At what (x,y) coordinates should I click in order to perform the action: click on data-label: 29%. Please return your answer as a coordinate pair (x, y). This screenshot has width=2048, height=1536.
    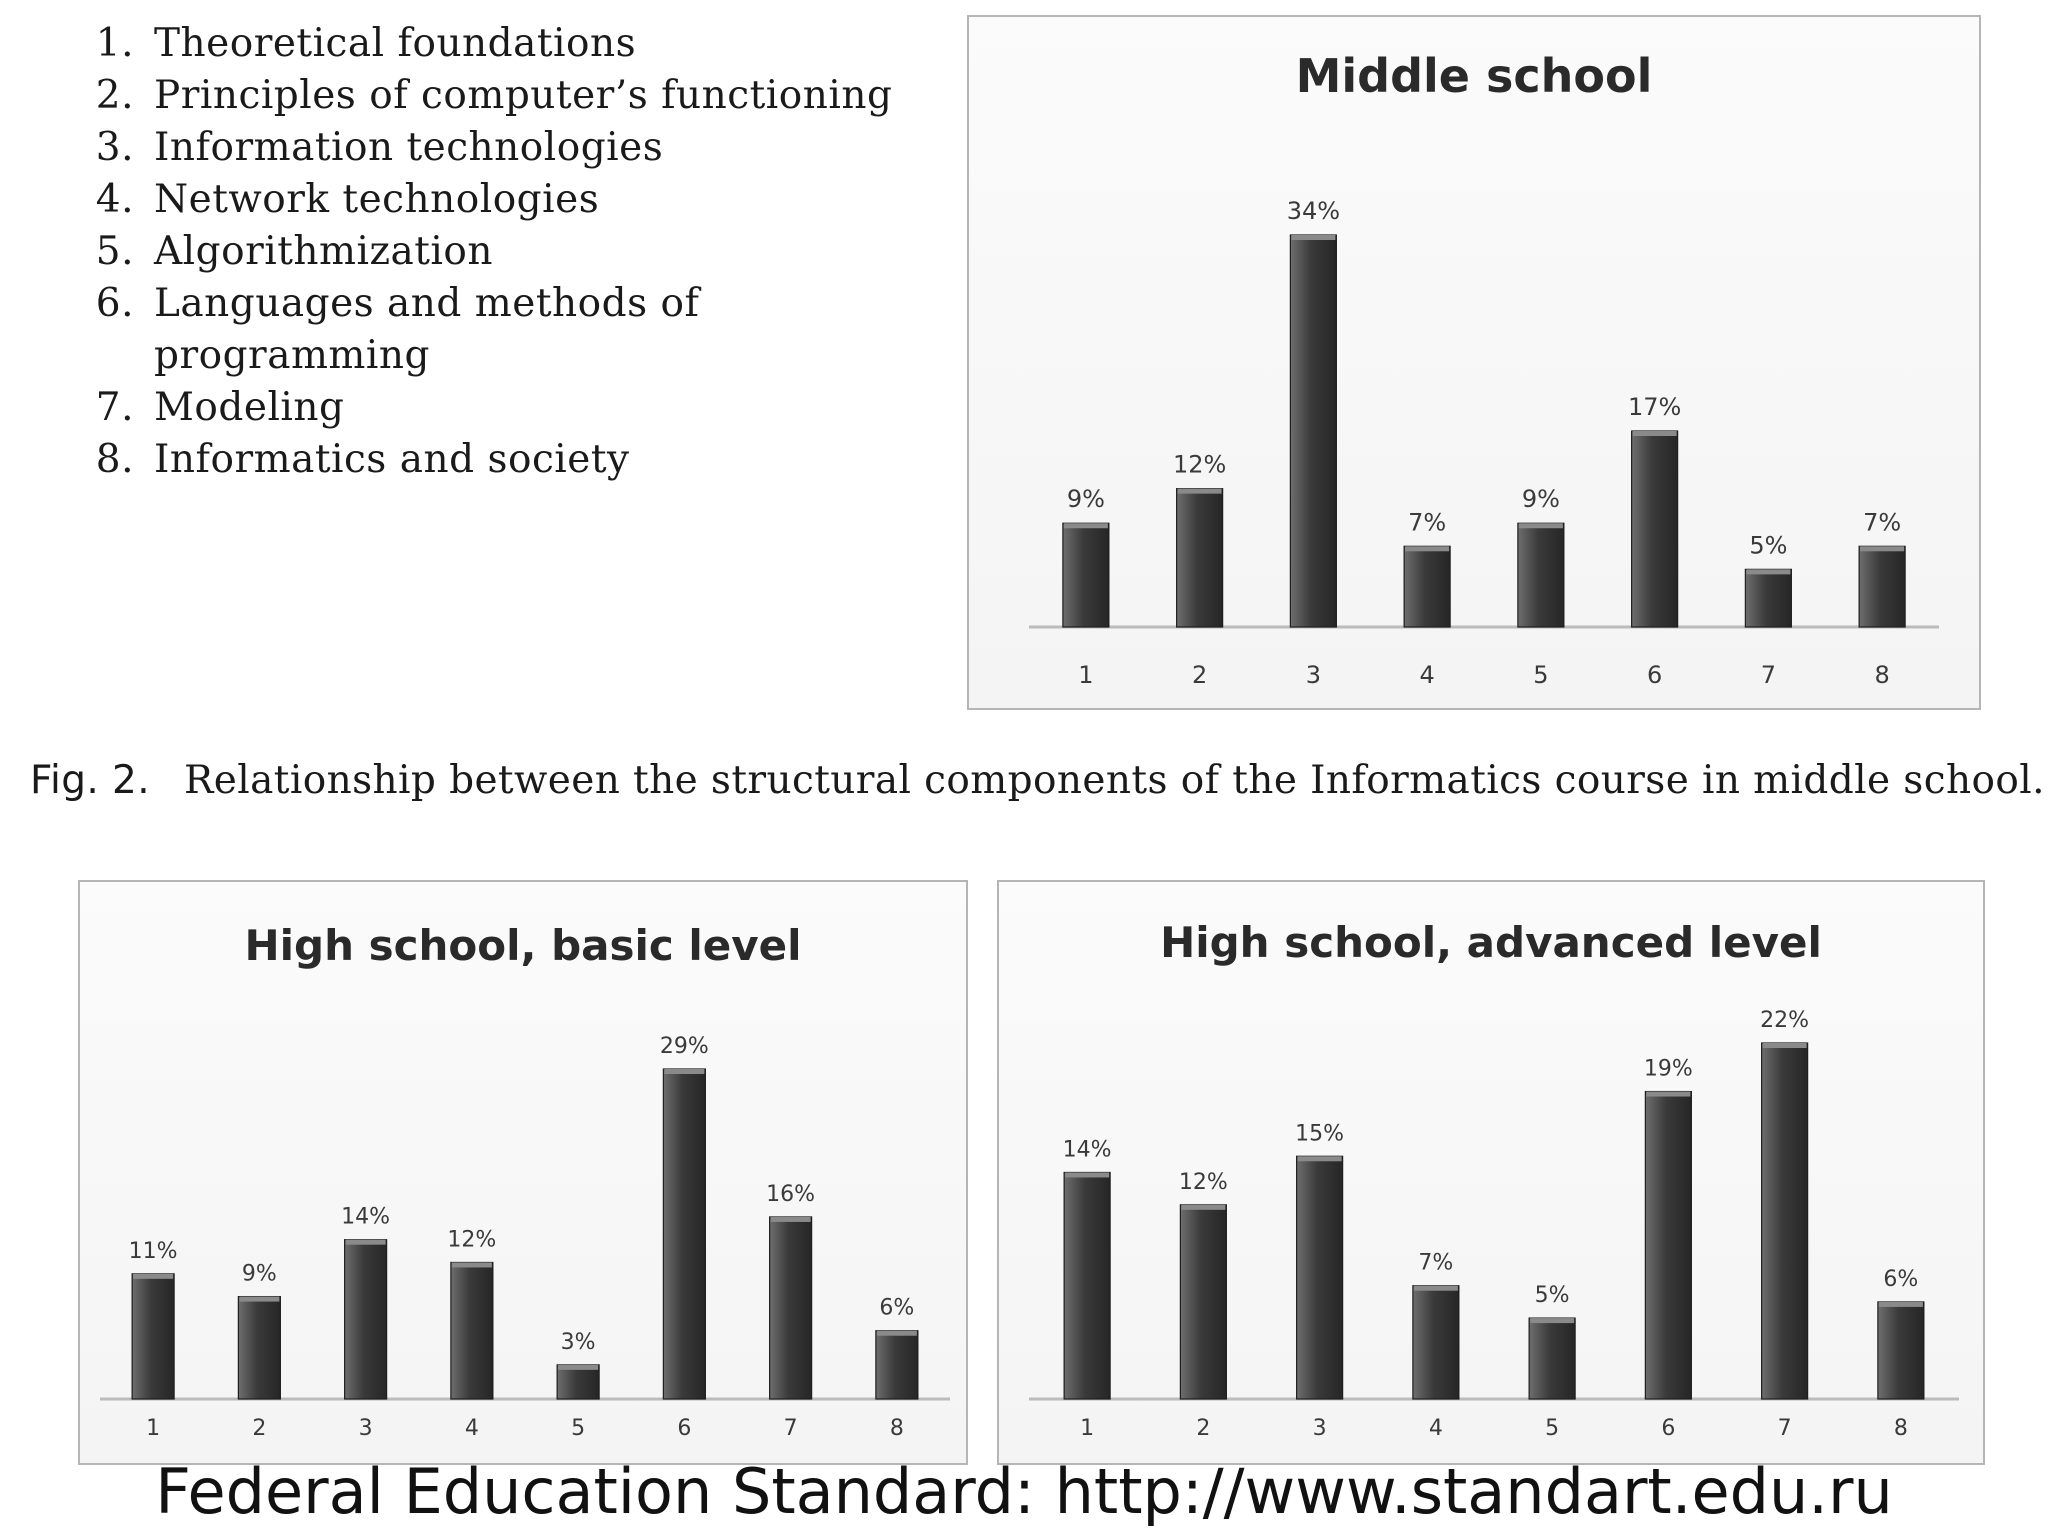
    Looking at the image, I should click on (684, 1046).